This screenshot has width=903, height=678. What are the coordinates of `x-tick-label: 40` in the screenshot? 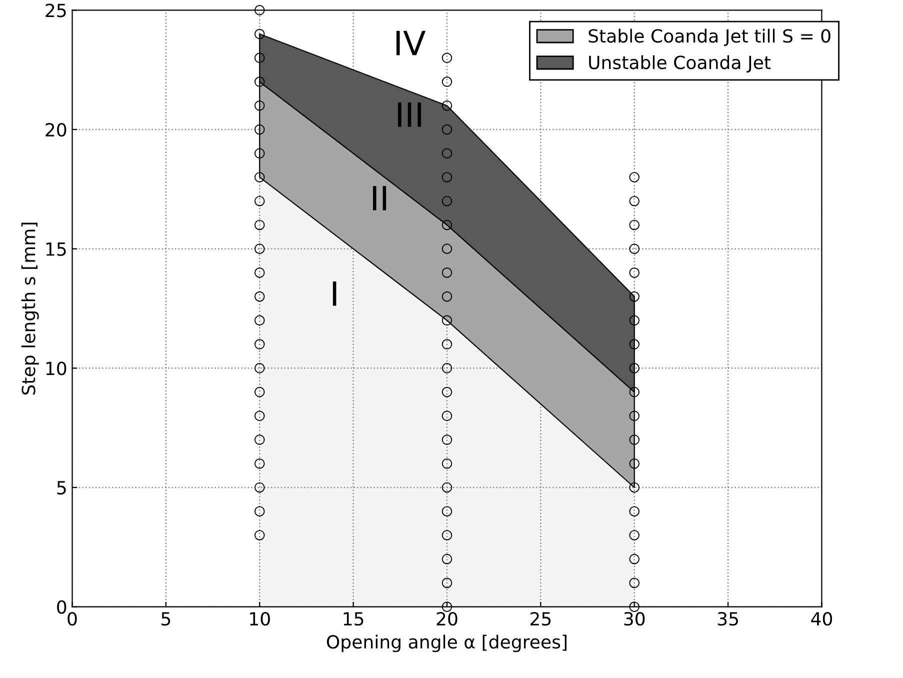 It's located at (821, 619).